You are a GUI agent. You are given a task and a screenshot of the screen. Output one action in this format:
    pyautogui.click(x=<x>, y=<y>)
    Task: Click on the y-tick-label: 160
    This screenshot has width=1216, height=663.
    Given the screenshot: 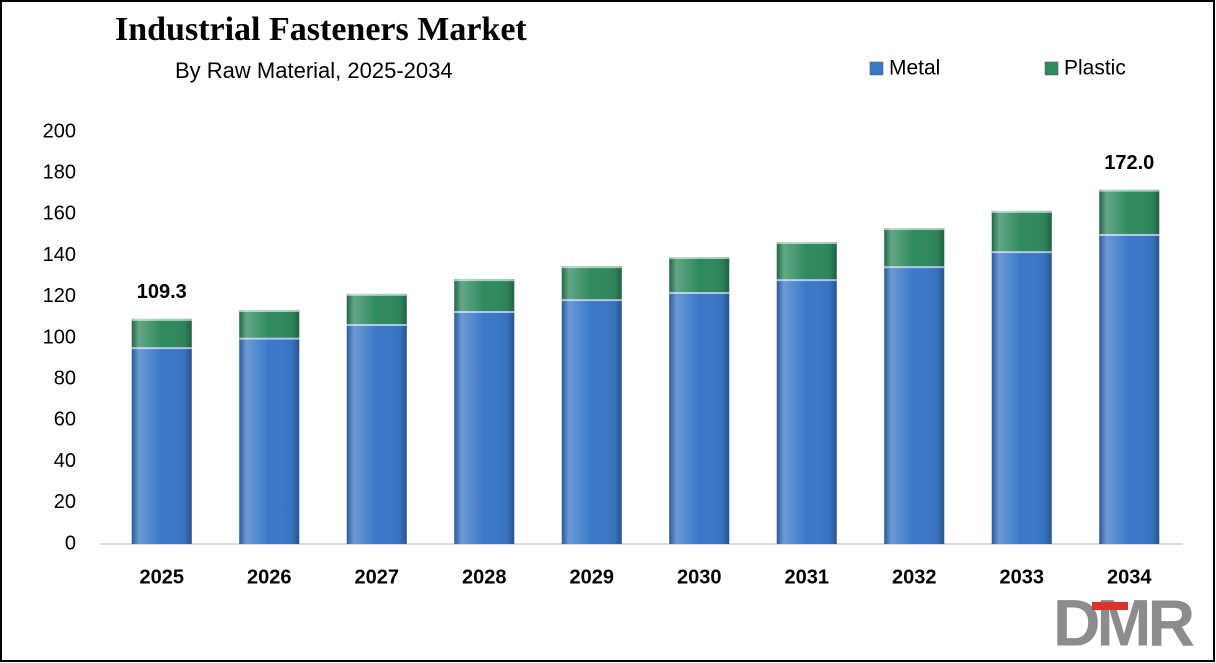 What is the action you would take?
    pyautogui.click(x=59, y=214)
    